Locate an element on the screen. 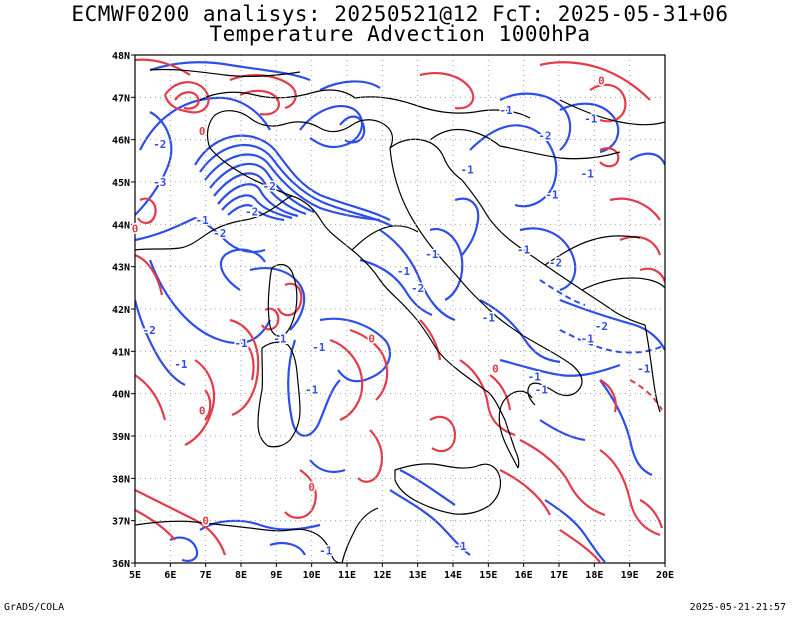 The width and height of the screenshot is (800, 618). latitude-axis: 36N 37N 38N 39N 40N 41N 42N 43N 44N 45N 46N 47N 48N is located at coordinates (123, 310).